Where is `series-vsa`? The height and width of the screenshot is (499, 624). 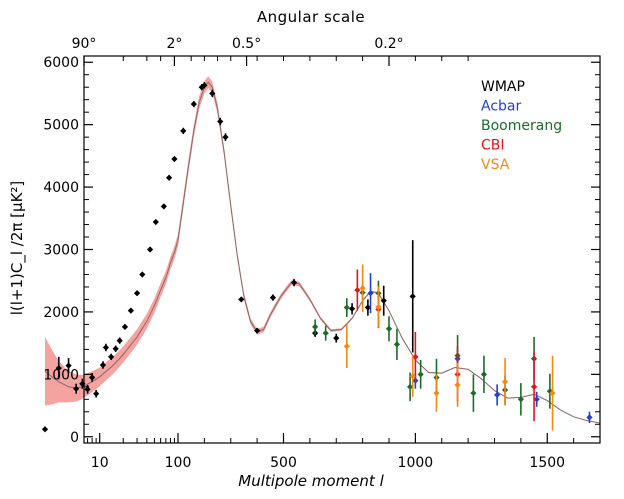 series-vsa is located at coordinates (449, 347).